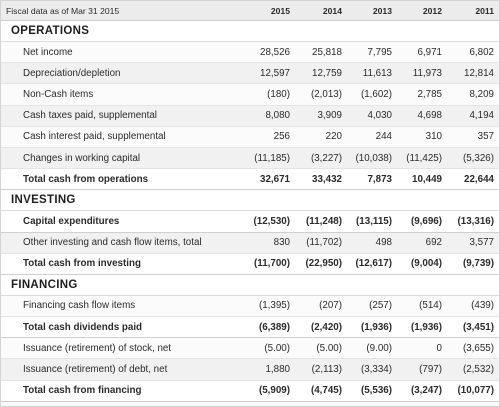 This screenshot has width=500, height=407. I want to click on row-value: 3,909, so click(329, 116).